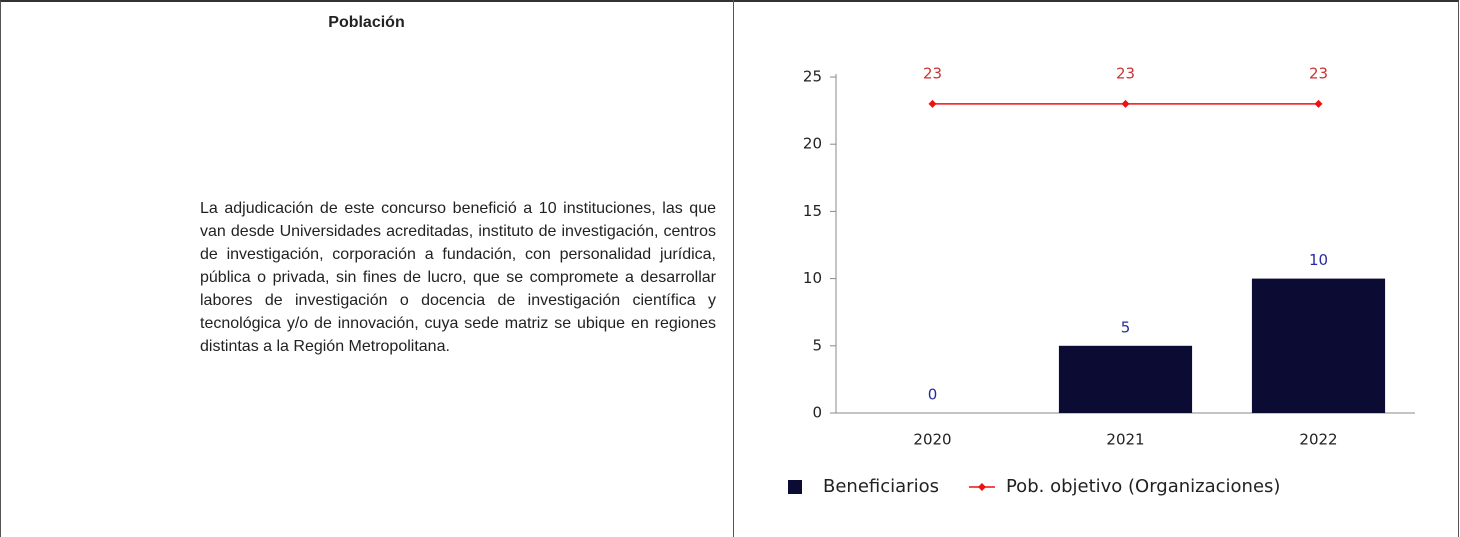 The width and height of the screenshot is (1460, 537). What do you see at coordinates (817, 345) in the screenshot?
I see `y-tick-label: 5` at bounding box center [817, 345].